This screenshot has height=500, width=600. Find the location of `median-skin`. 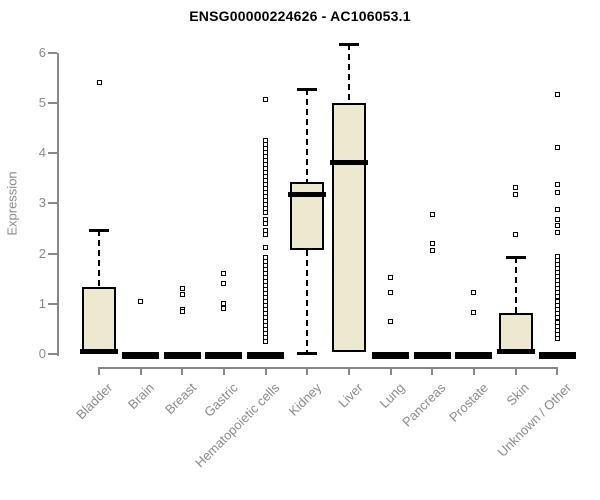

median-skin is located at coordinates (515, 351).